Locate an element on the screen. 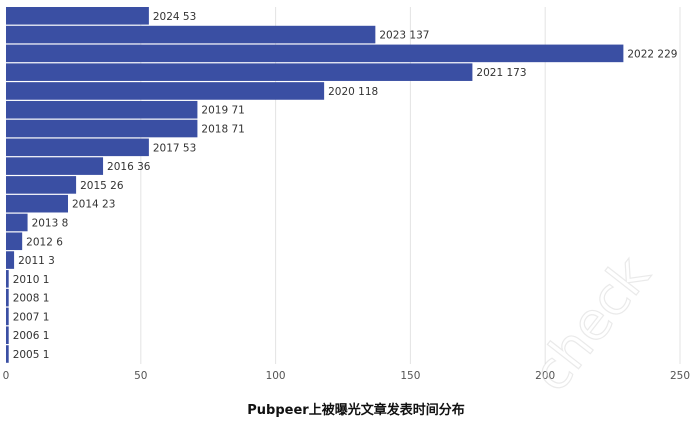  bar-label-2015: 2015 26 is located at coordinates (102, 186).